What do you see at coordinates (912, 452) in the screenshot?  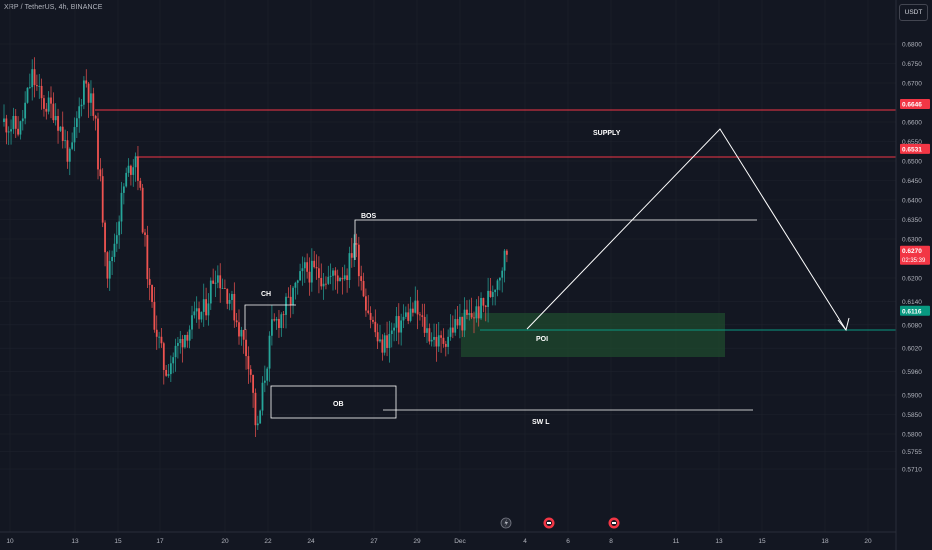 I see `price-tick-label: 0.5755` at bounding box center [912, 452].